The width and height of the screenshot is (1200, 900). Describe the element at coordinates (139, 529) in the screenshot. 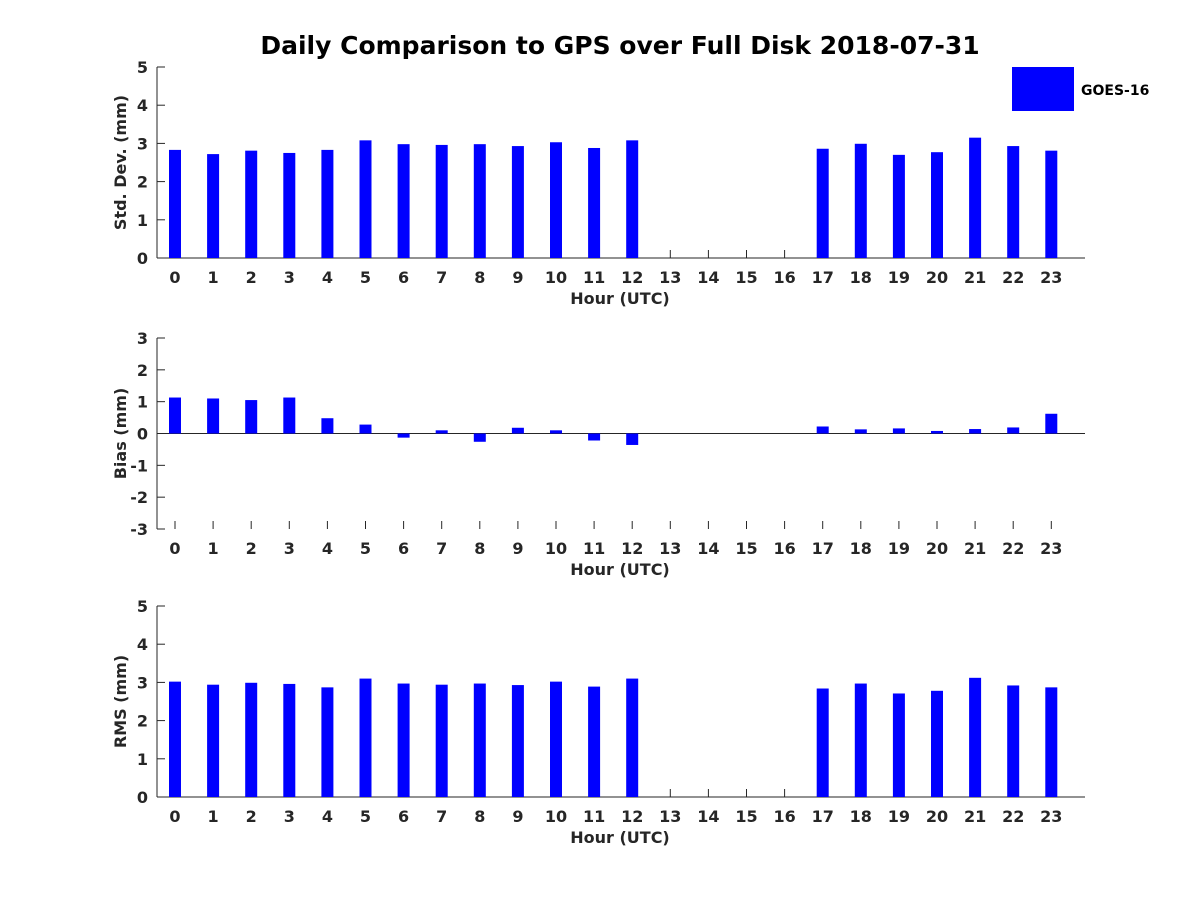

I see `y-tick-label: -3` at that location.